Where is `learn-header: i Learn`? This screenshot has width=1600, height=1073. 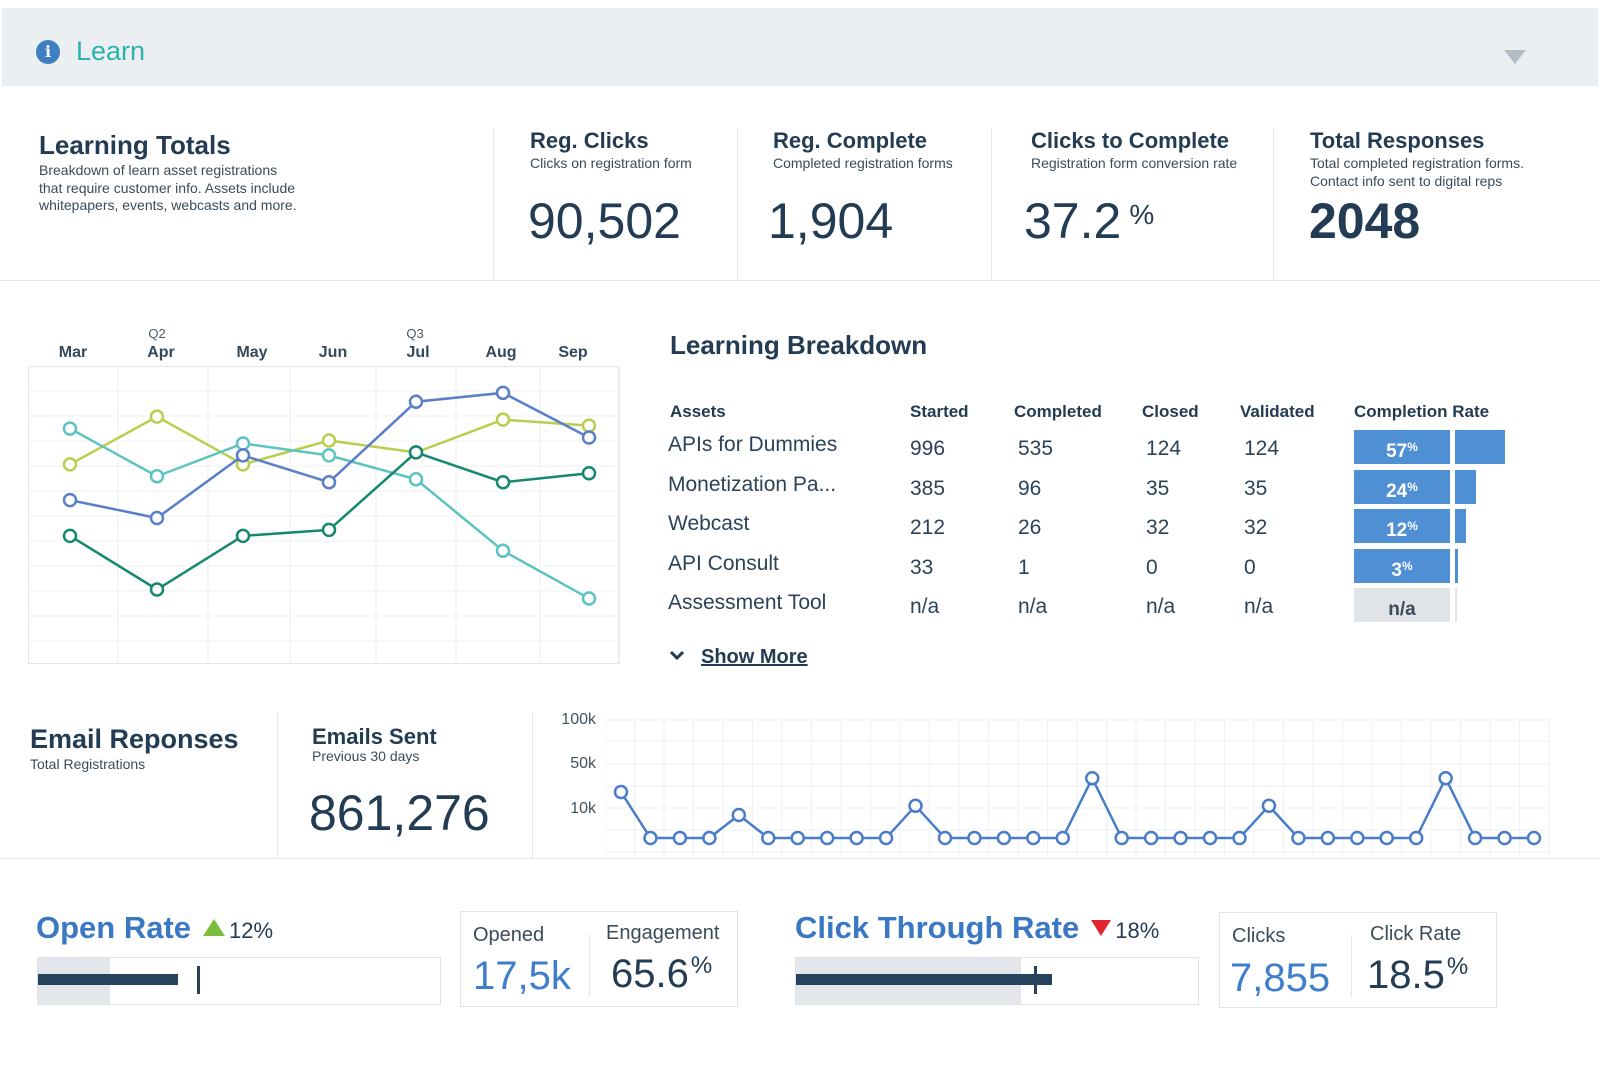 learn-header: i Learn is located at coordinates (800, 47).